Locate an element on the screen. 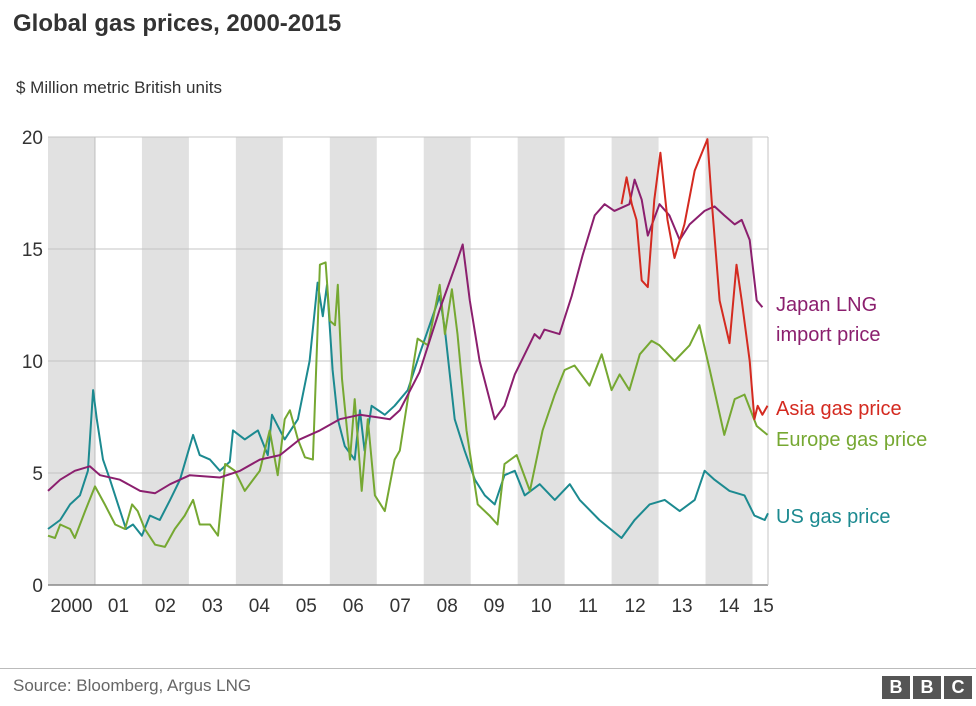 This screenshot has height=706, width=976. bbc-logo: B B C is located at coordinates (927, 687).